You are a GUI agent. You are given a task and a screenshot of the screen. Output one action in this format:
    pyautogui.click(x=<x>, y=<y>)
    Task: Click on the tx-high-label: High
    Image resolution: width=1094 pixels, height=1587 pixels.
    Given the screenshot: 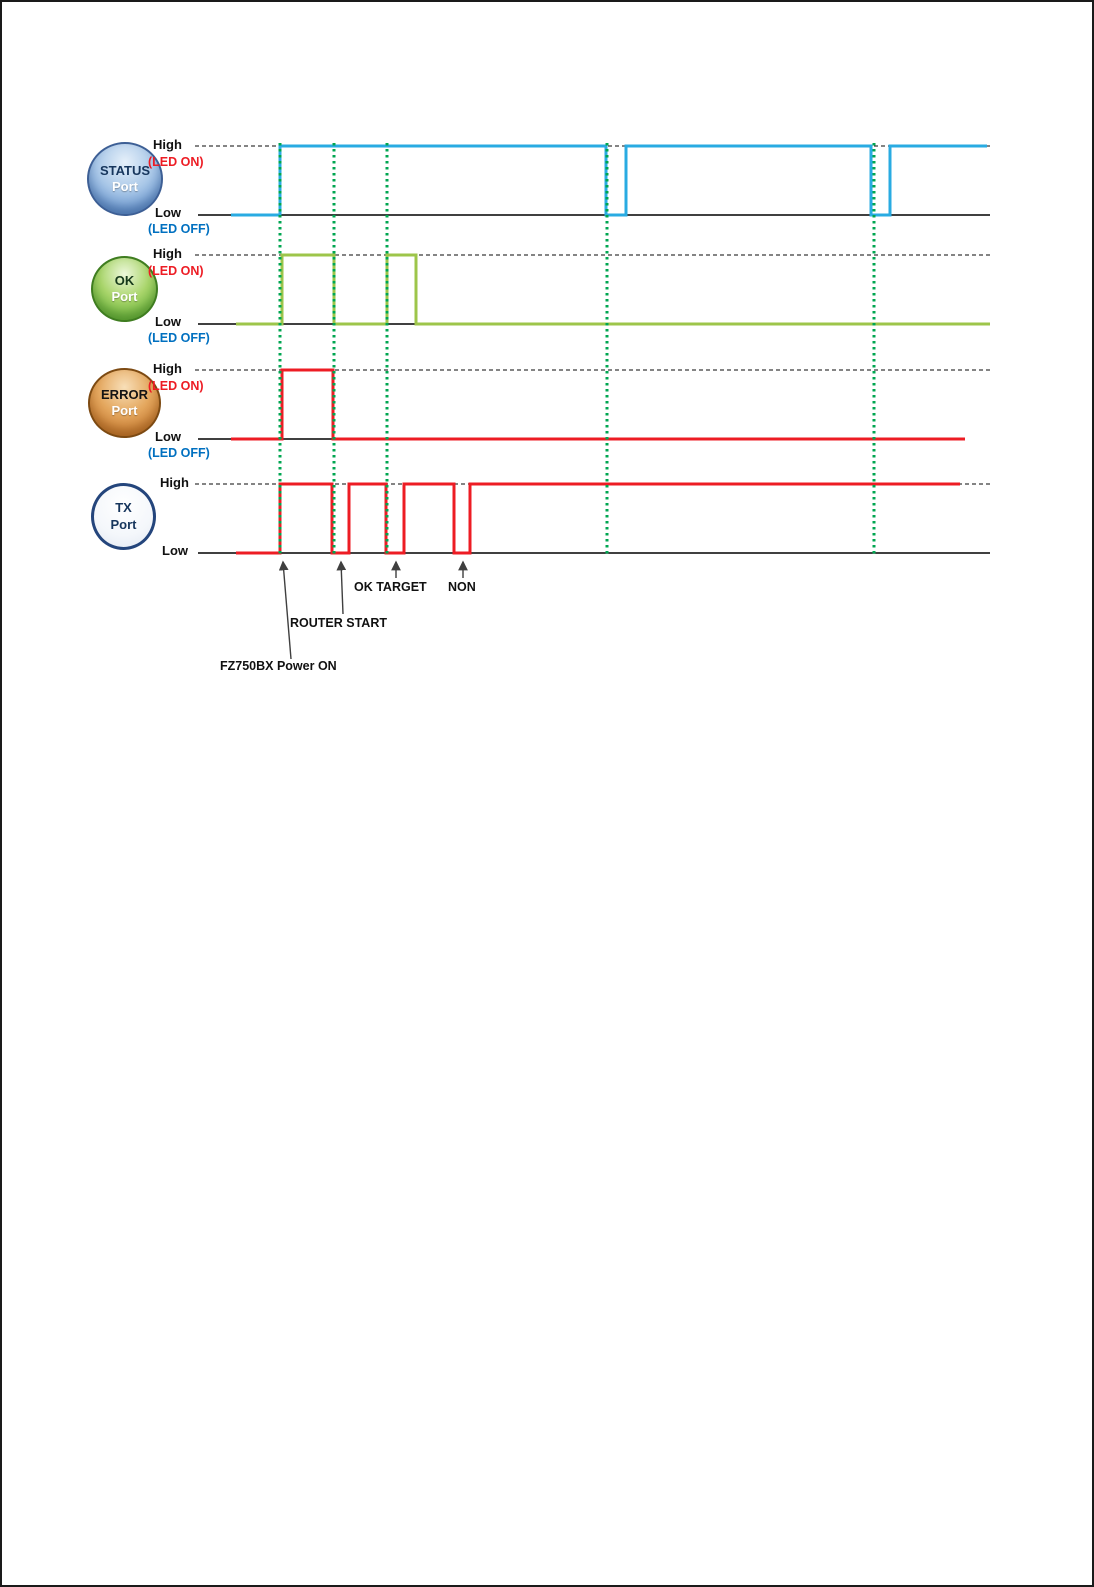 What is the action you would take?
    pyautogui.click(x=174, y=482)
    